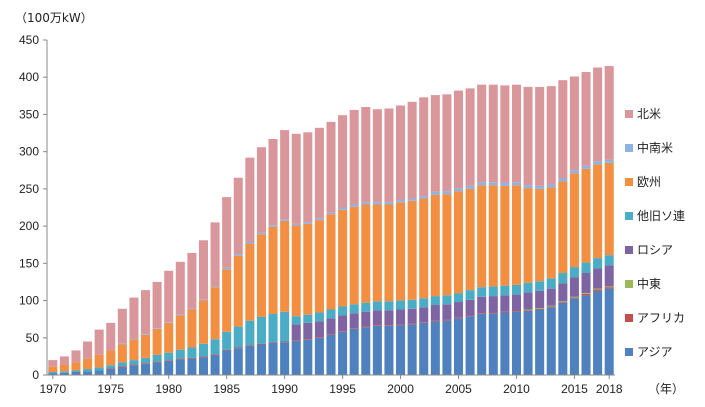  What do you see at coordinates (29, 77) in the screenshot?
I see `y-tick-label: 400` at bounding box center [29, 77].